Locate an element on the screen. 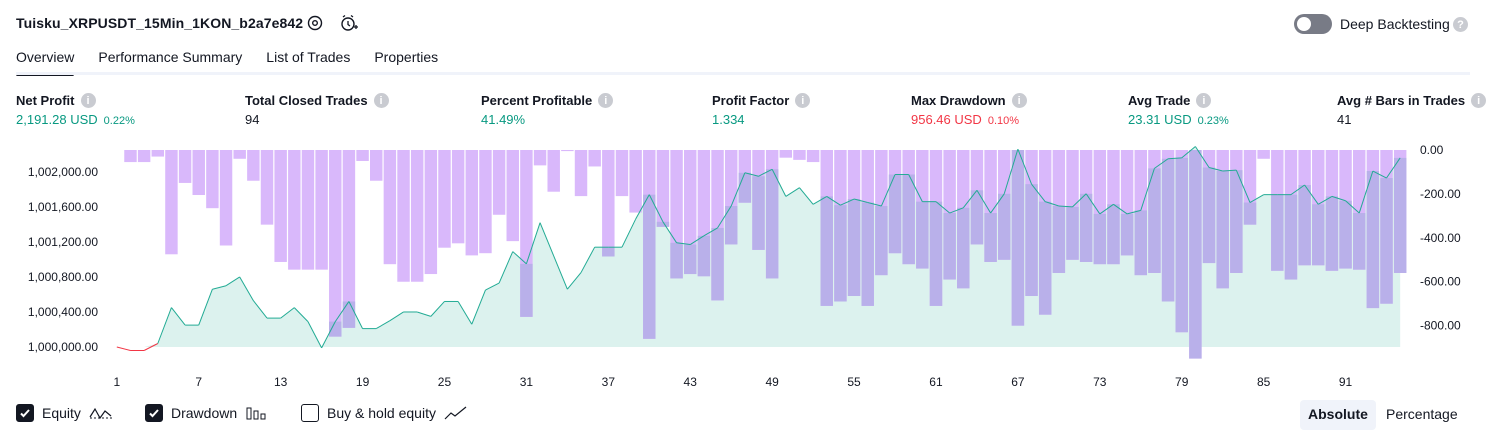 The height and width of the screenshot is (438, 1486). equity-label: Equity is located at coordinates (61, 413).